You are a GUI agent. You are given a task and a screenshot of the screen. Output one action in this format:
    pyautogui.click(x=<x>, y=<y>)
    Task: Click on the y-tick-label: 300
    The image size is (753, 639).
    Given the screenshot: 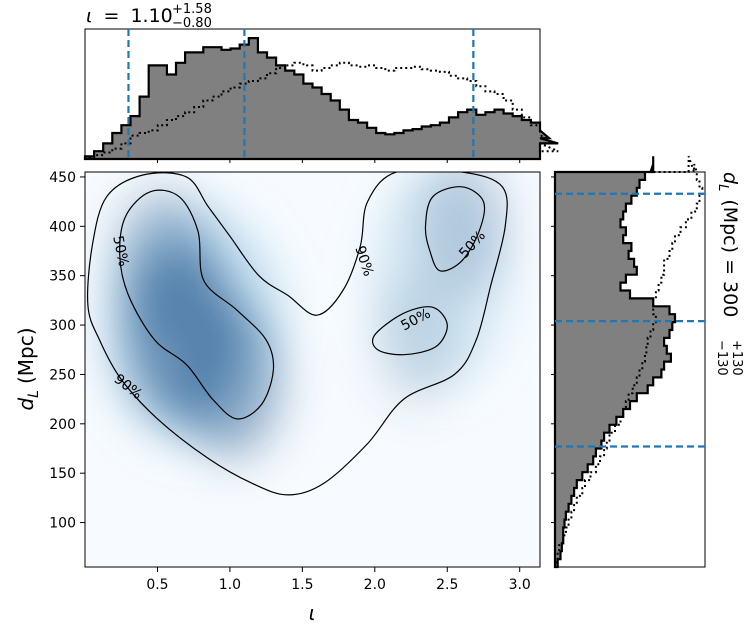 What is the action you would take?
    pyautogui.click(x=62, y=326)
    